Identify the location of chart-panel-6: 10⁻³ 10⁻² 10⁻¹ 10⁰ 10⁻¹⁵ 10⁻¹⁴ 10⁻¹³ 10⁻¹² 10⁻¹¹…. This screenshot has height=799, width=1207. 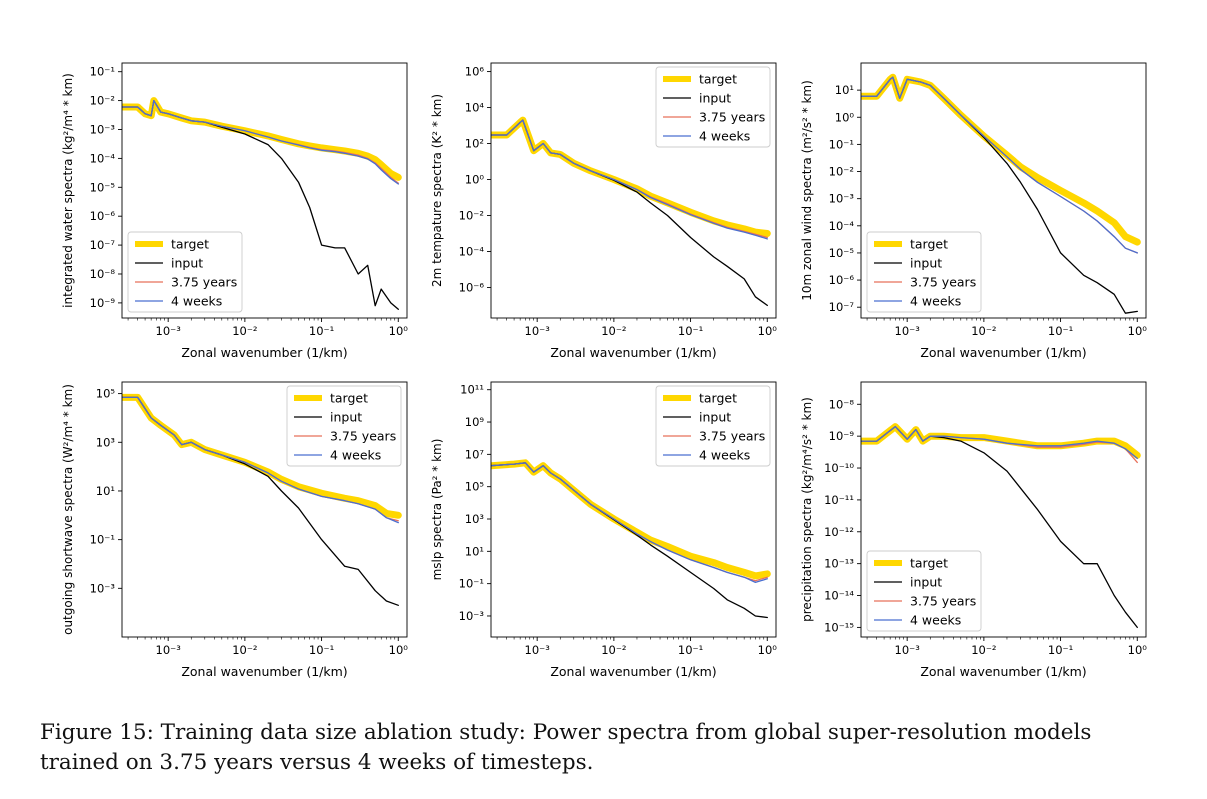
(973, 530).